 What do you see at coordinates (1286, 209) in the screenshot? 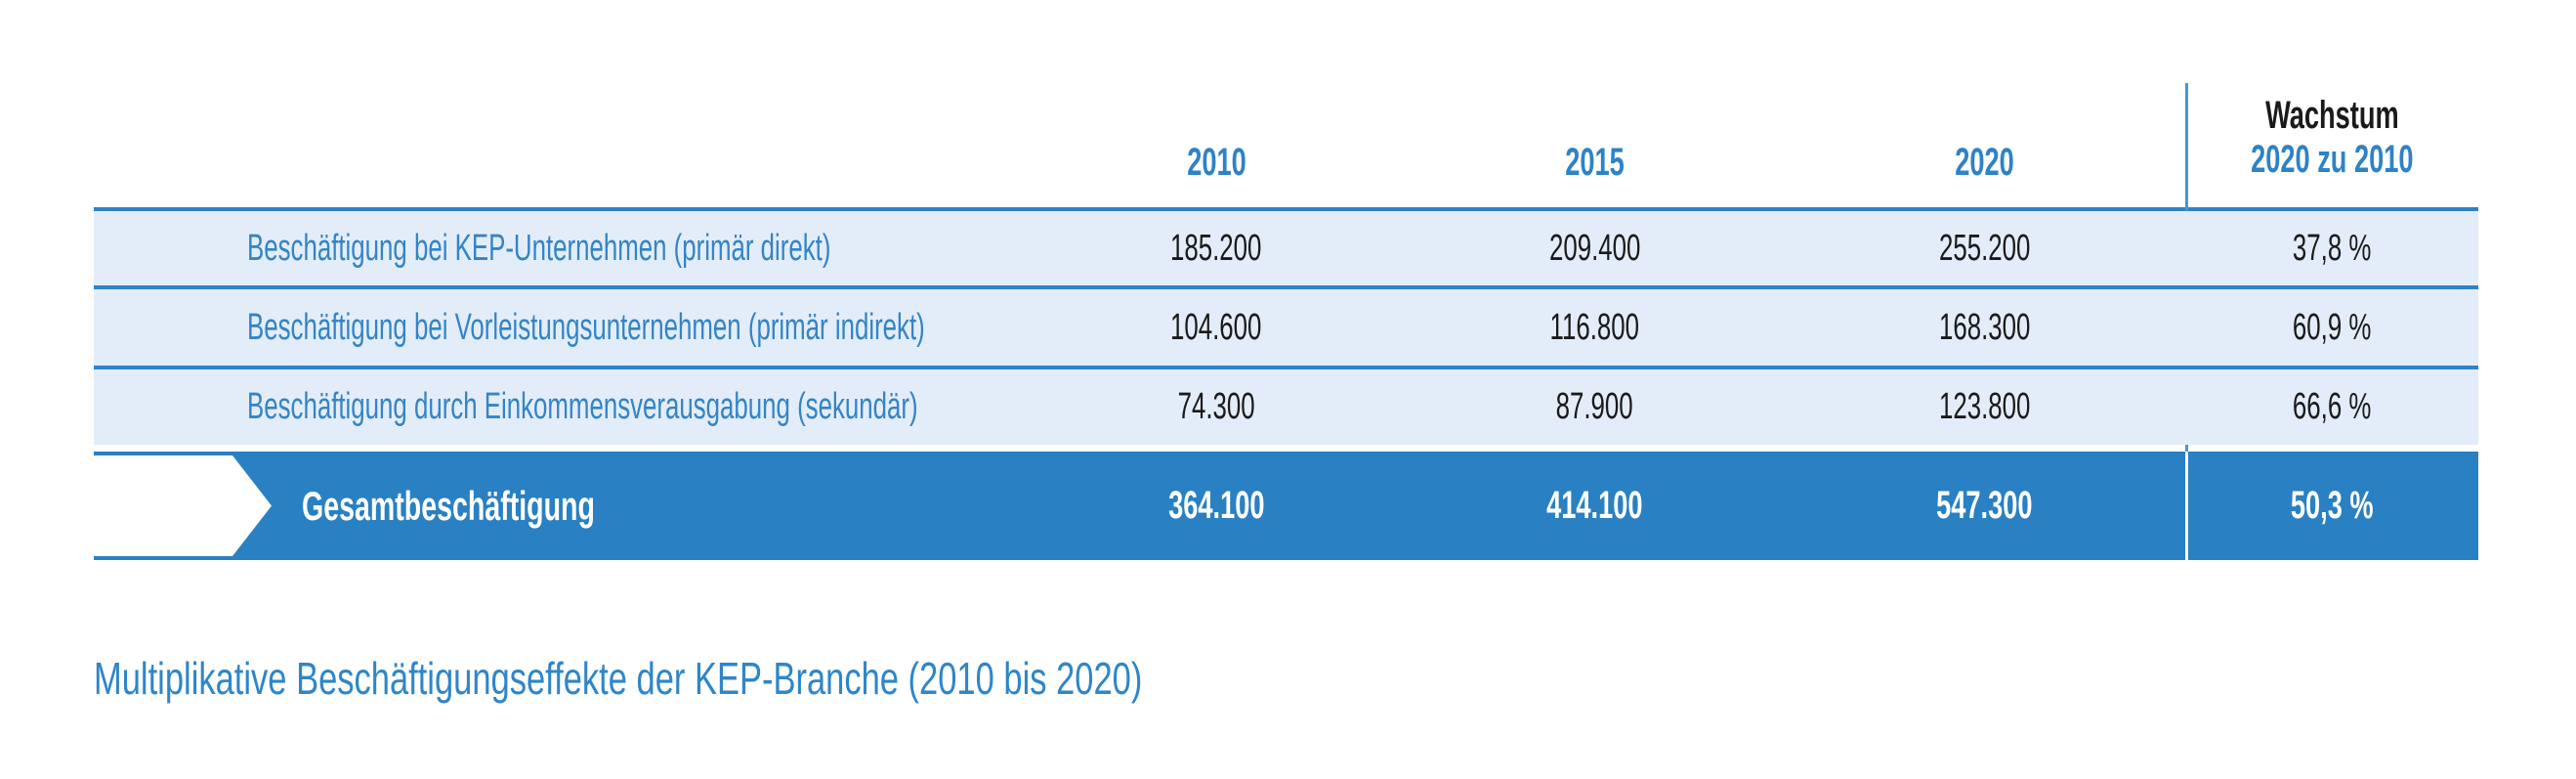
I see `table-top-rule` at bounding box center [1286, 209].